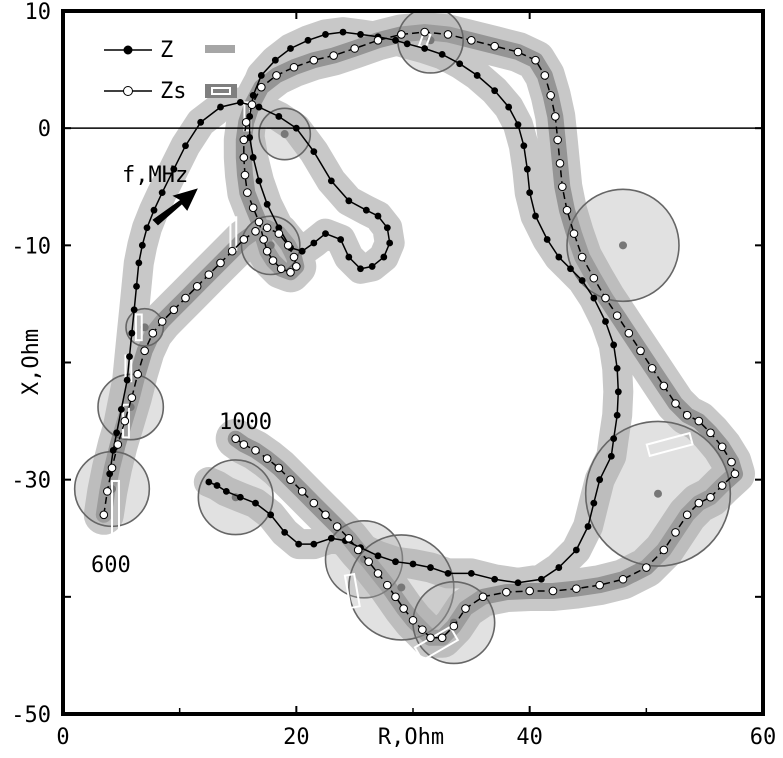 The width and height of the screenshot is (783, 758). What do you see at coordinates (166, 50) in the screenshot?
I see `legend-z-label: Z` at bounding box center [166, 50].